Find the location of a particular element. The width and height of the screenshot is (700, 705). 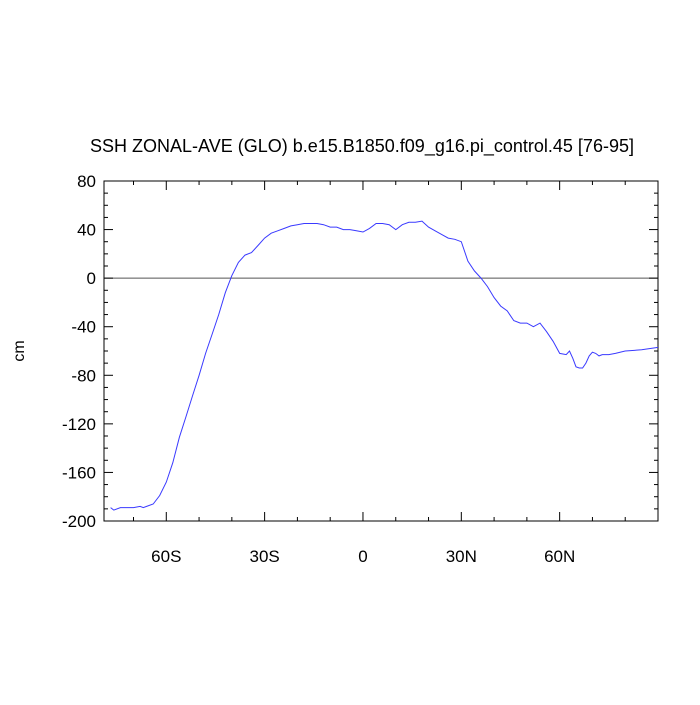

y-tick-label: -80 is located at coordinates (83, 375).